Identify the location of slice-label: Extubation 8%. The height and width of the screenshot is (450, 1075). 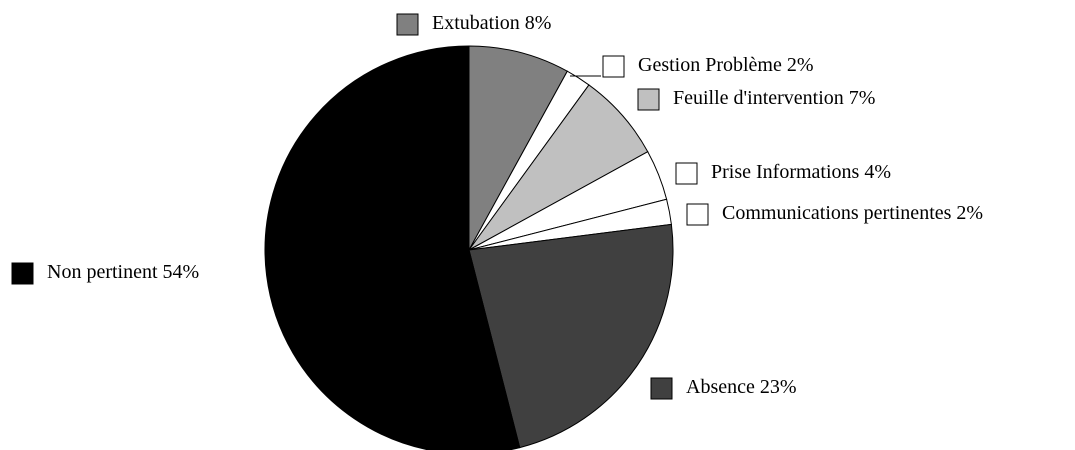
(491, 23).